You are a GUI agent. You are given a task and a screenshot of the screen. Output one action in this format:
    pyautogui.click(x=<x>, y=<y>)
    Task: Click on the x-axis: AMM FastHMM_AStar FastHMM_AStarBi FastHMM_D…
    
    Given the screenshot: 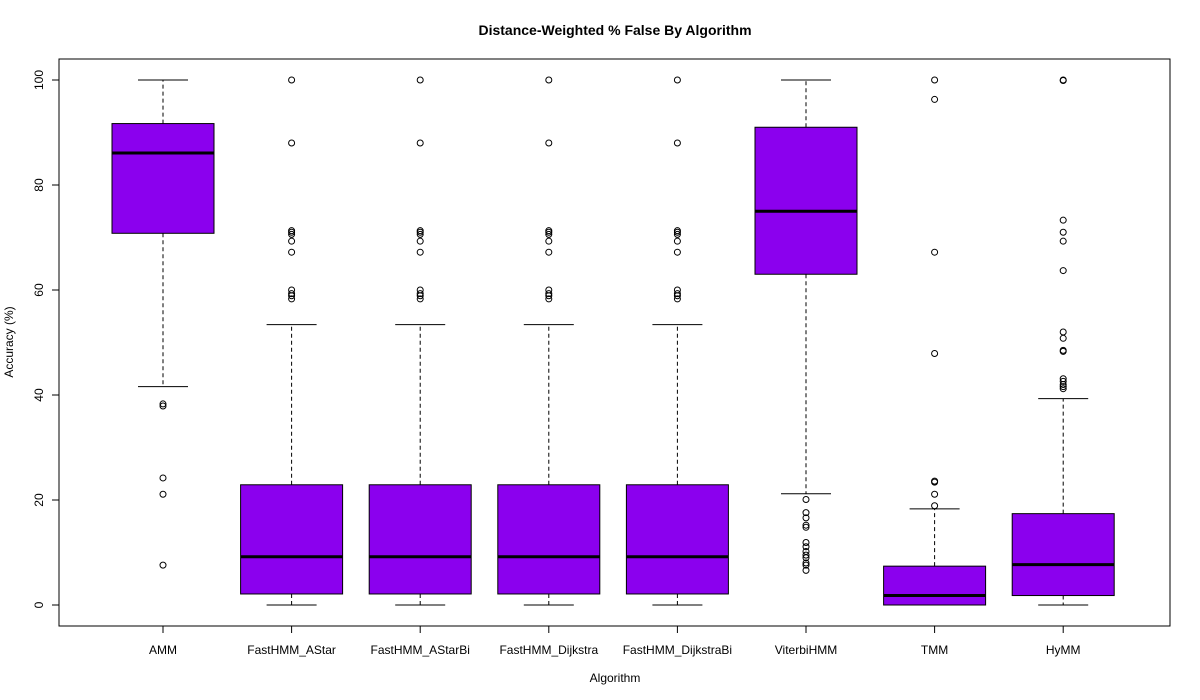 What is the action you would take?
    pyautogui.click(x=615, y=641)
    